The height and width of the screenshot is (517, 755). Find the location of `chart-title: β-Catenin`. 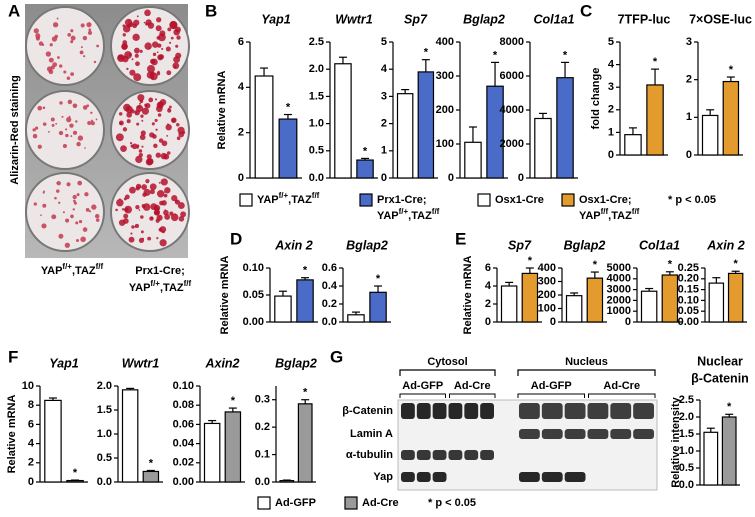

chart-title: β-Catenin is located at coordinates (720, 378).